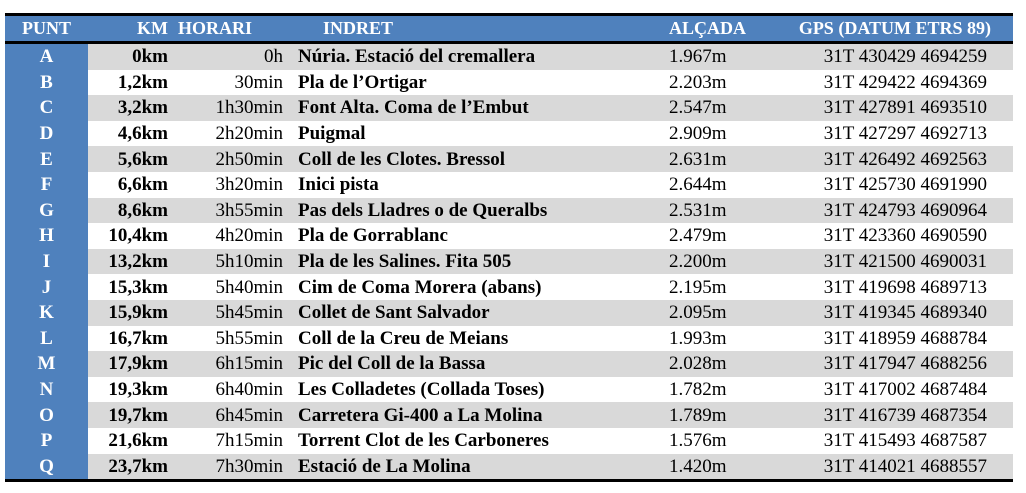 This screenshot has height=493, width=1026. Describe the element at coordinates (258, 82) in the screenshot. I see `time: 30min` at that location.